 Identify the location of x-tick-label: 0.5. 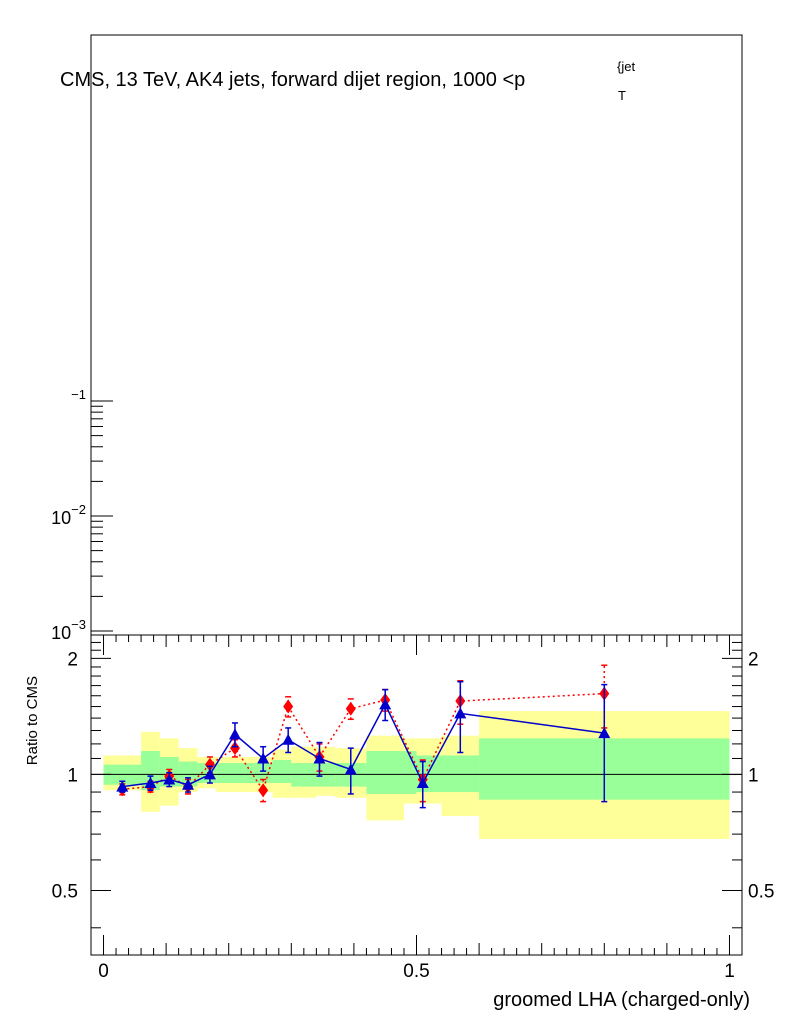
(416, 971).